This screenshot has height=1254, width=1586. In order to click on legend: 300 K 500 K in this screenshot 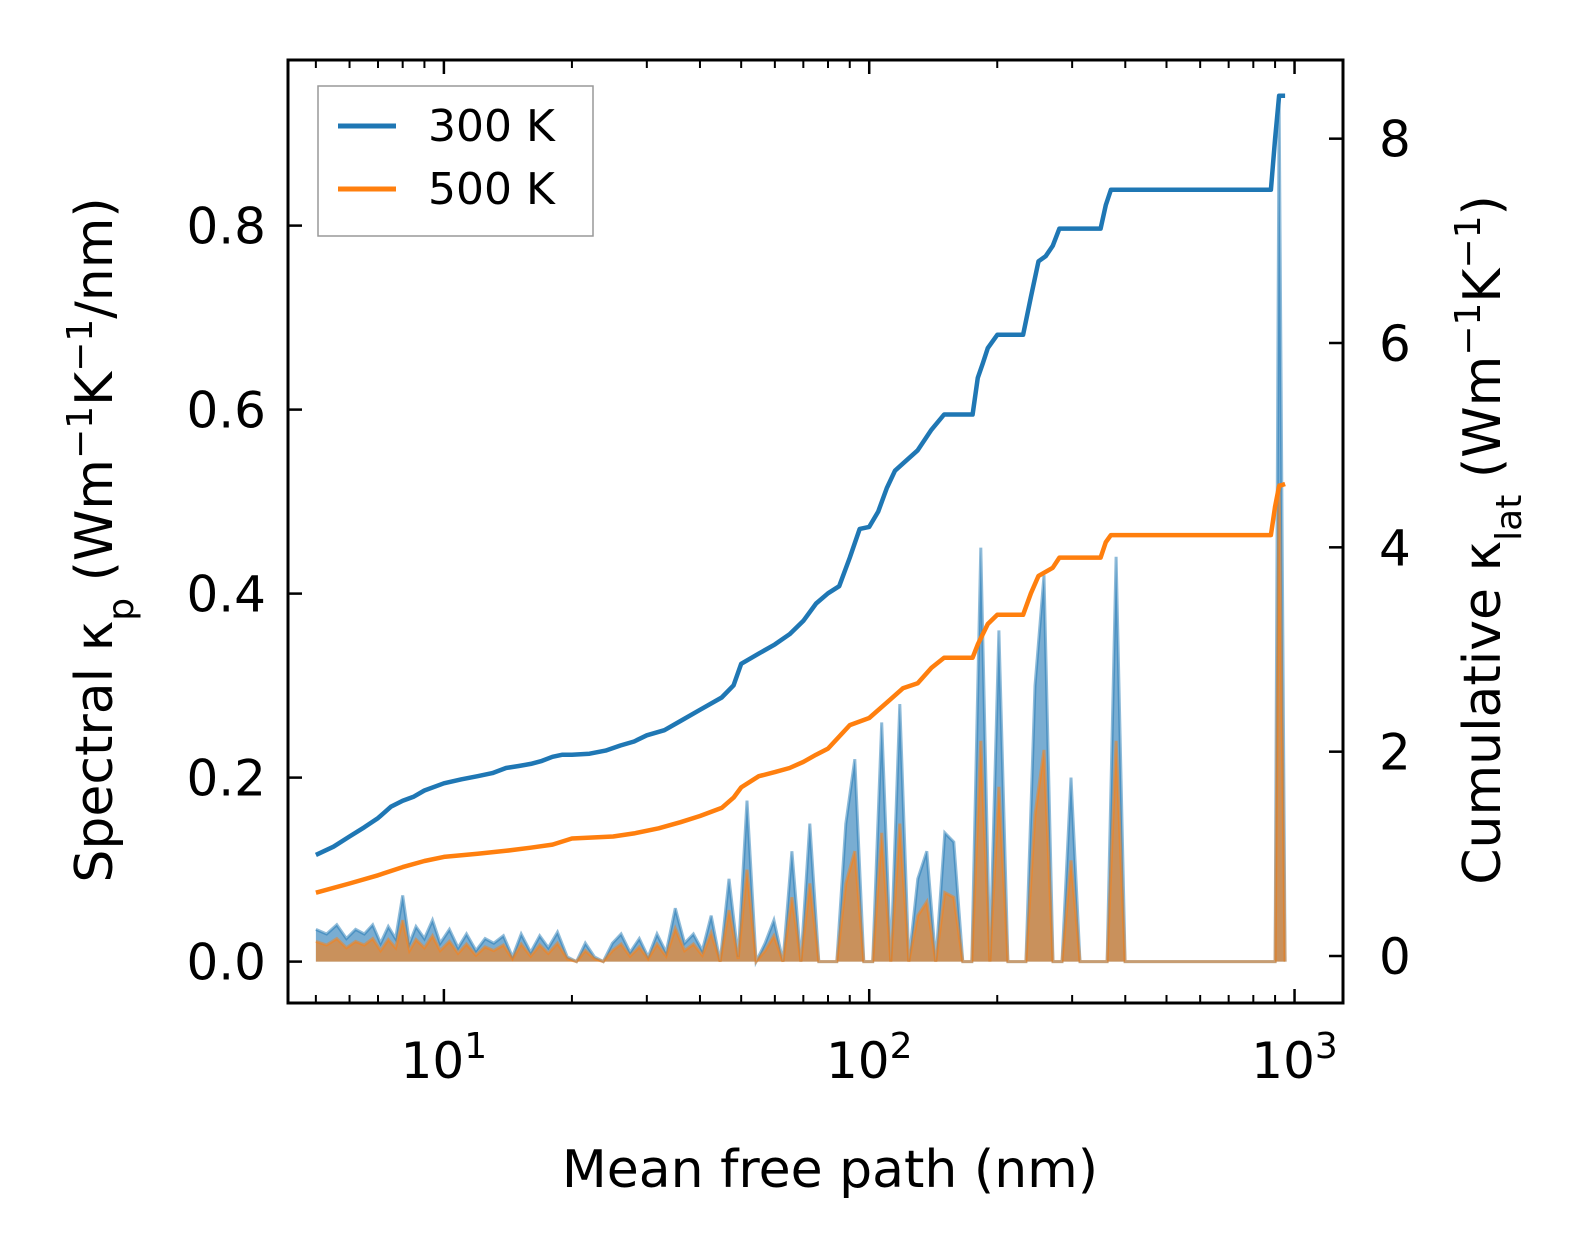, I will do `click(455, 161)`.